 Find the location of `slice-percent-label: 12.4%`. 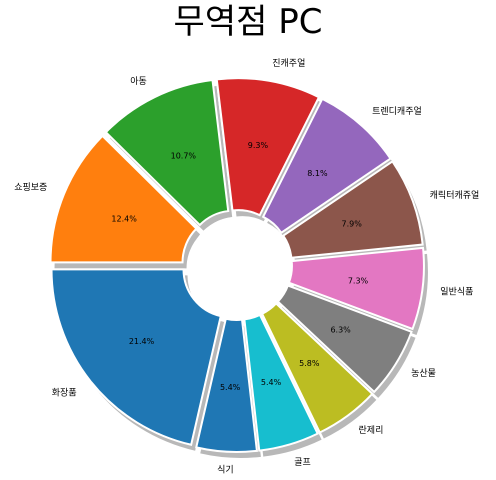

slice-percent-label: 12.4% is located at coordinates (124, 219).